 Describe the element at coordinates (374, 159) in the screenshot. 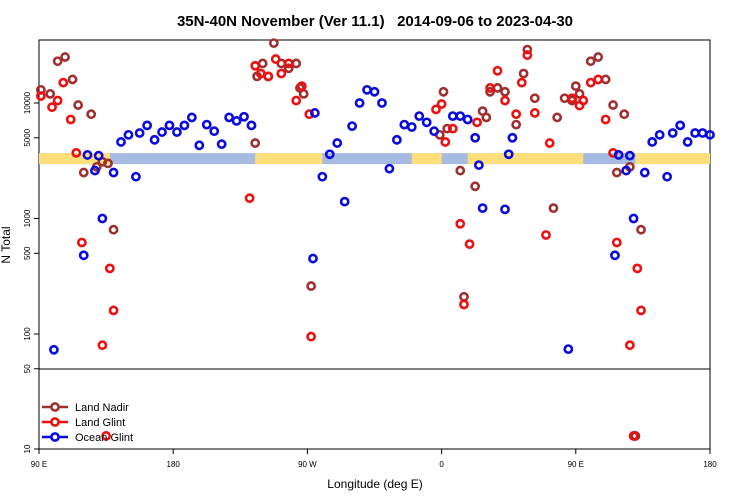

I see `land-ocean-band` at that location.